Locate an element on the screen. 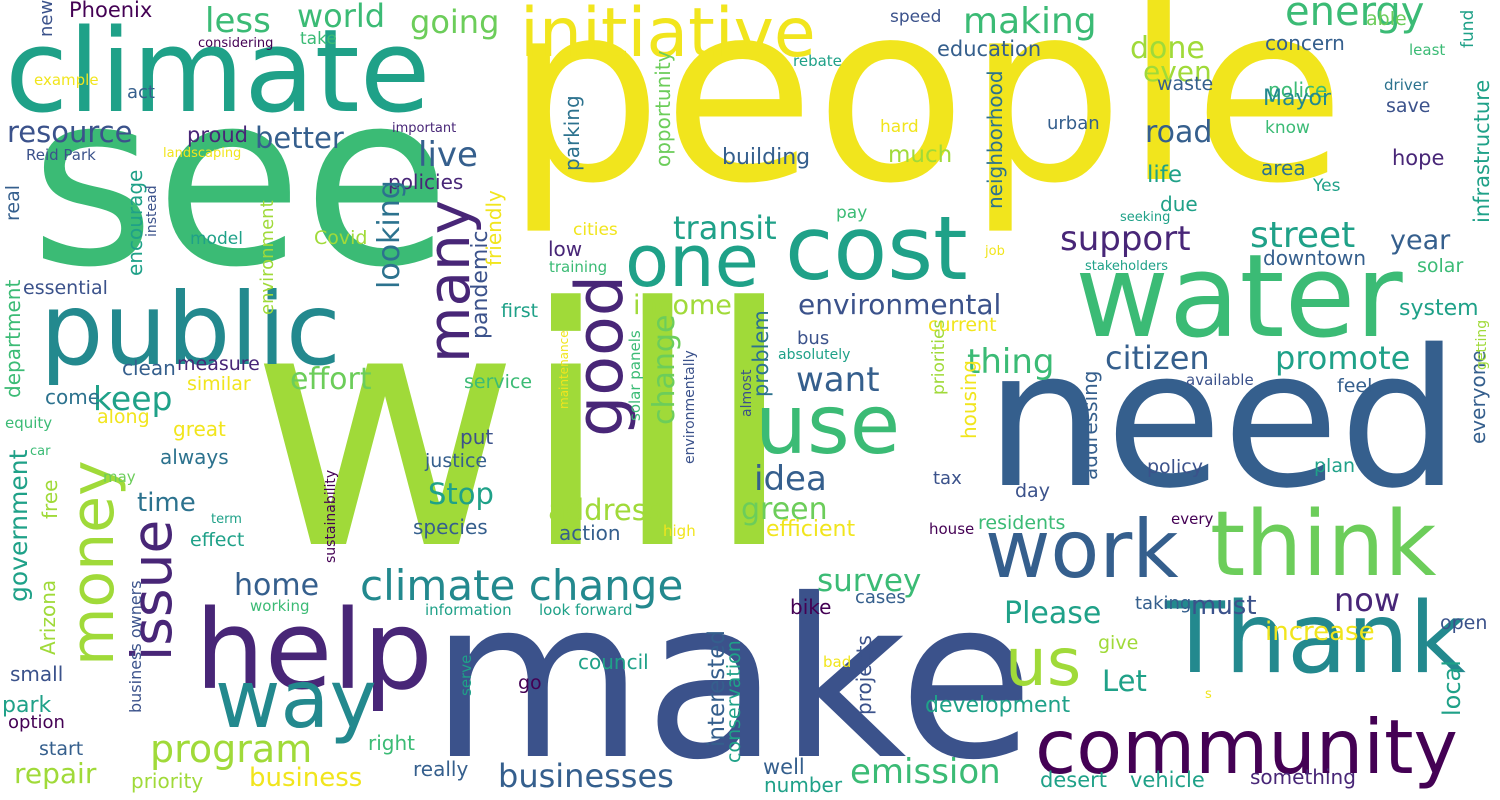 The height and width of the screenshot is (800, 1500). word-covid: Covid is located at coordinates (341, 238).